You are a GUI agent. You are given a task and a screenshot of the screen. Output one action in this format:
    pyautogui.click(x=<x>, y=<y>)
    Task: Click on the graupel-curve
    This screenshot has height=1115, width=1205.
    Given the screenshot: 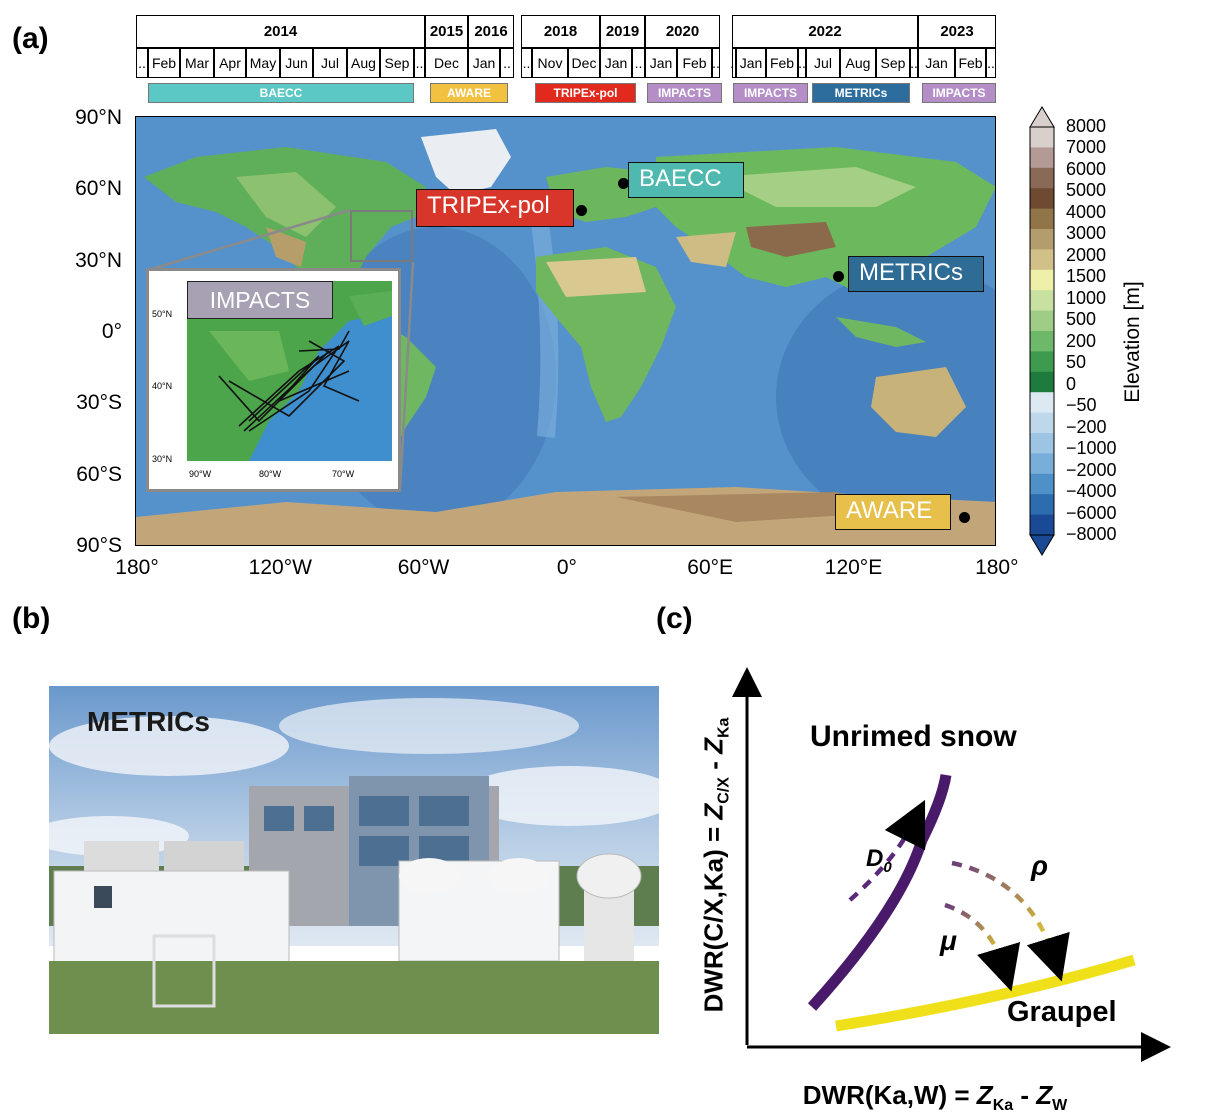 What is the action you would take?
    pyautogui.click(x=985, y=993)
    